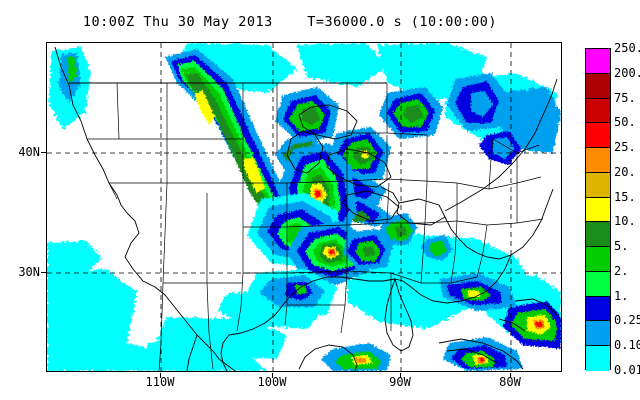 This screenshot has height=400, width=640. I want to click on colorbar-tick-label: 50., so click(625, 122).